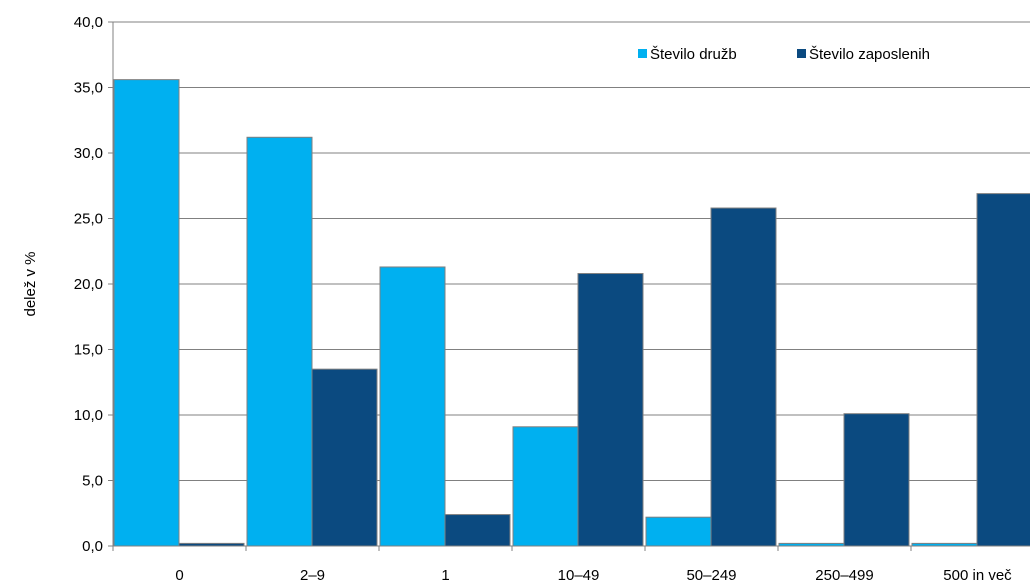 The width and height of the screenshot is (1030, 587). What do you see at coordinates (312, 575) in the screenshot?
I see `x-tick-label: 2–9` at bounding box center [312, 575].